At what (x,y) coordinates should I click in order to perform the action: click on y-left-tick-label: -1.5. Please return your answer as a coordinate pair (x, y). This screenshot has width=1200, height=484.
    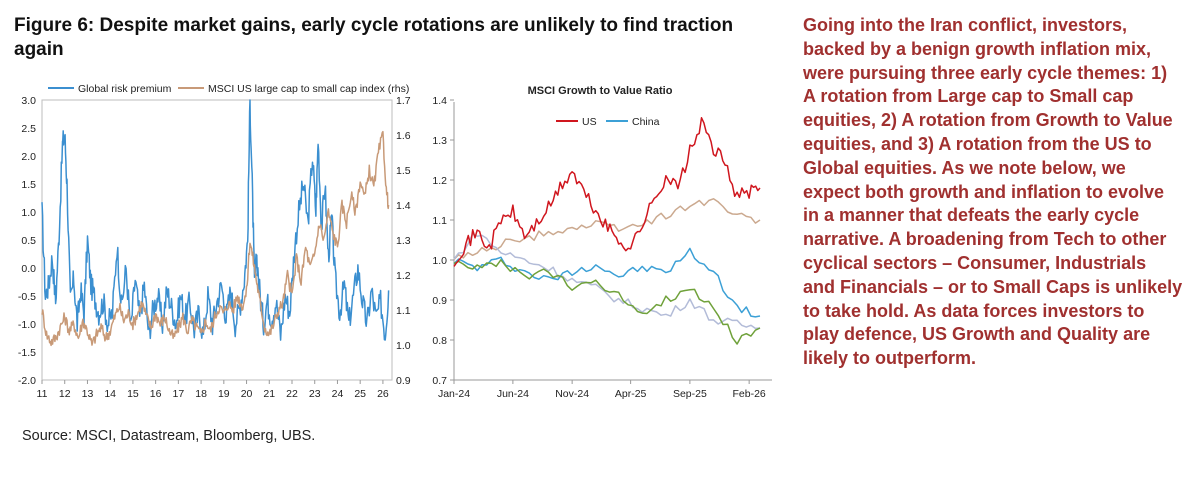
    Looking at the image, I should click on (27, 353).